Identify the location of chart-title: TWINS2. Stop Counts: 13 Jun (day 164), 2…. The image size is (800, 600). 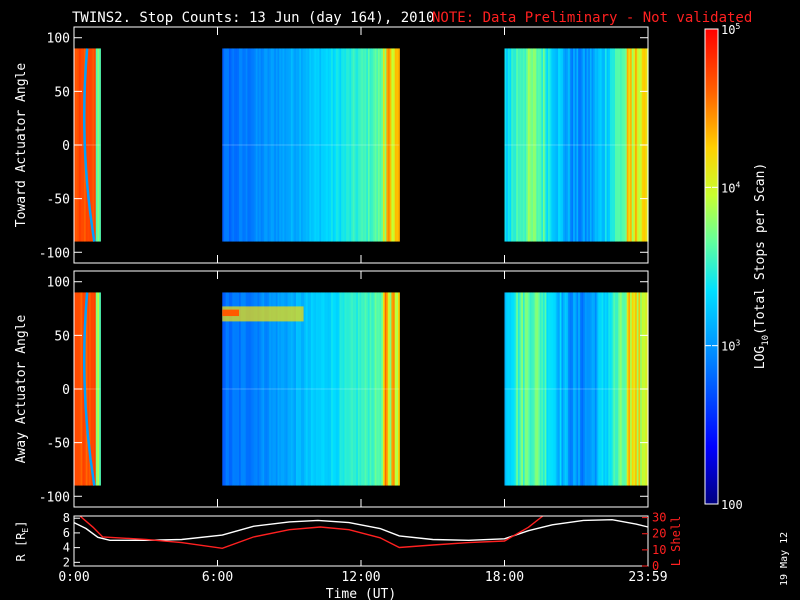
(253, 18).